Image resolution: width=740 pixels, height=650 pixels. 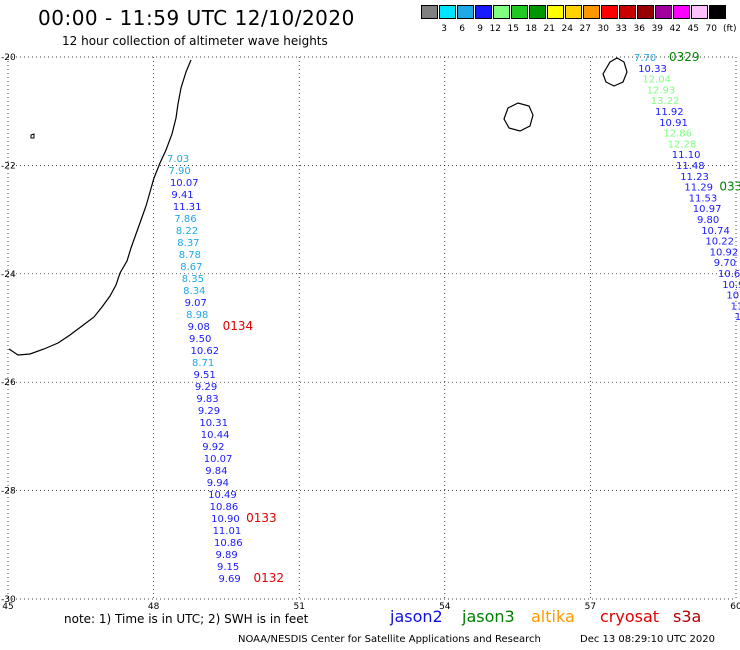 I want to click on swh-observation: 11.31, so click(x=187, y=207).